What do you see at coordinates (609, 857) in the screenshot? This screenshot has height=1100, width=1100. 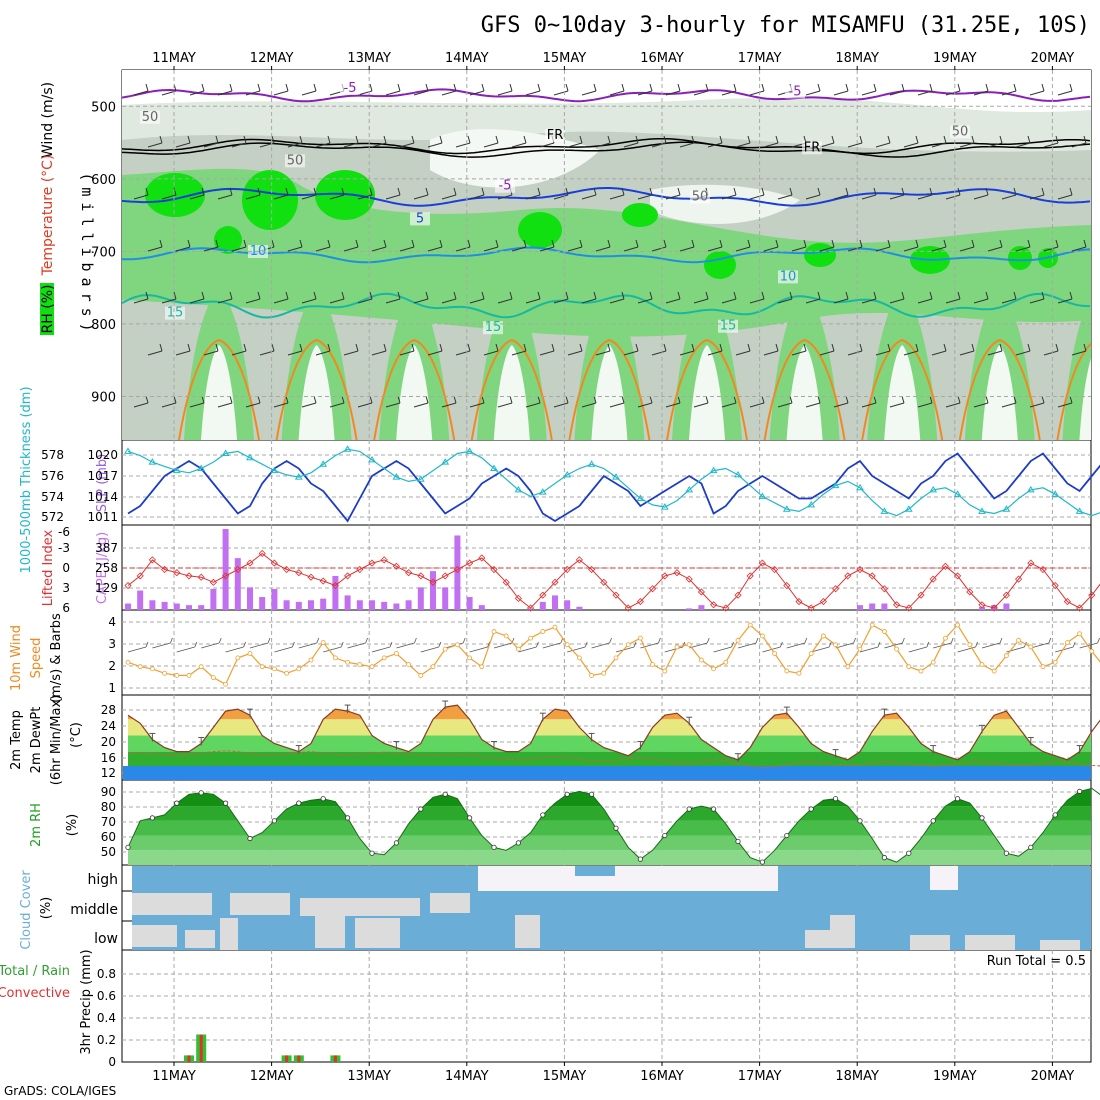 I see `rh-band` at bounding box center [609, 857].